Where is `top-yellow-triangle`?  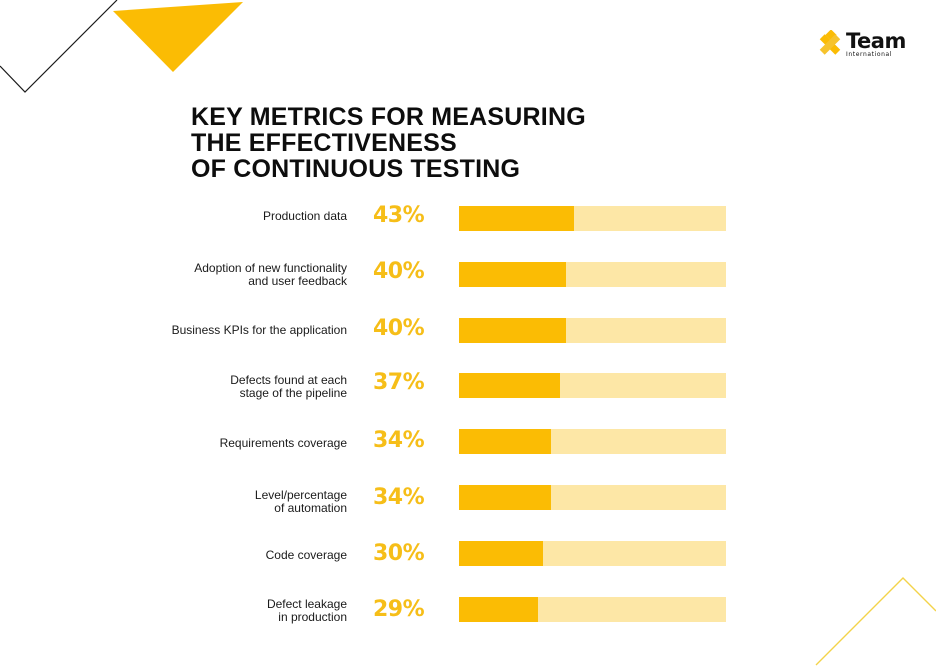
top-yellow-triangle is located at coordinates (178, 37).